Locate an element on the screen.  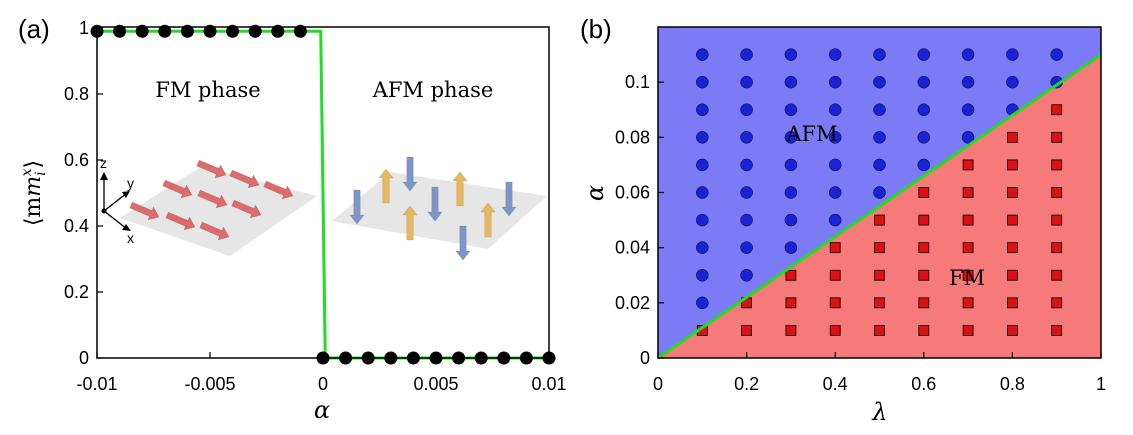
y-tick-label: 0.6 is located at coordinates (76, 160).